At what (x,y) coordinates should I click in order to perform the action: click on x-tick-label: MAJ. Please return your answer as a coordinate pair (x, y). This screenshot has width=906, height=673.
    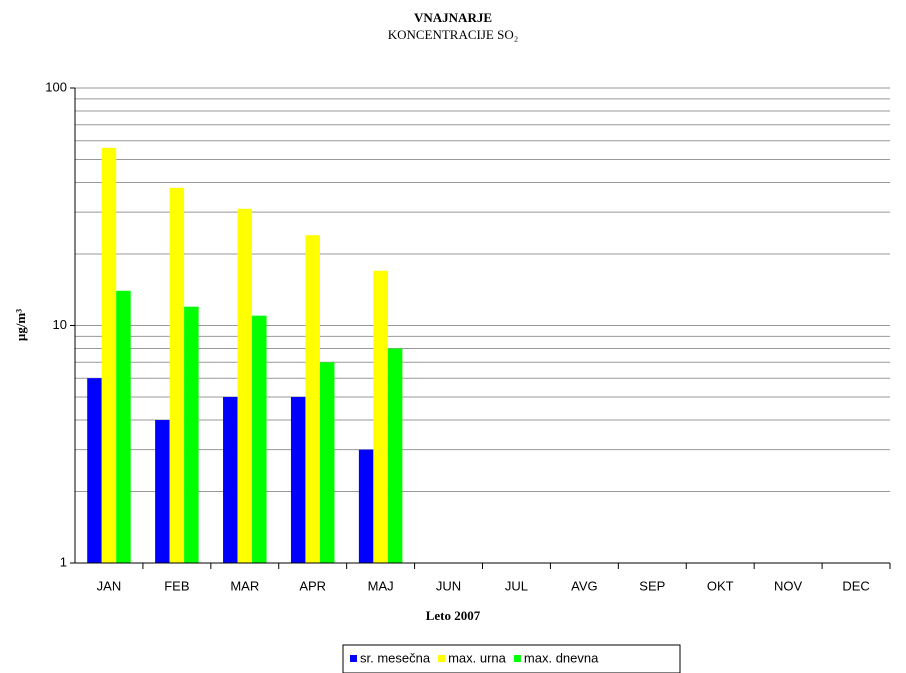
    Looking at the image, I should click on (381, 585).